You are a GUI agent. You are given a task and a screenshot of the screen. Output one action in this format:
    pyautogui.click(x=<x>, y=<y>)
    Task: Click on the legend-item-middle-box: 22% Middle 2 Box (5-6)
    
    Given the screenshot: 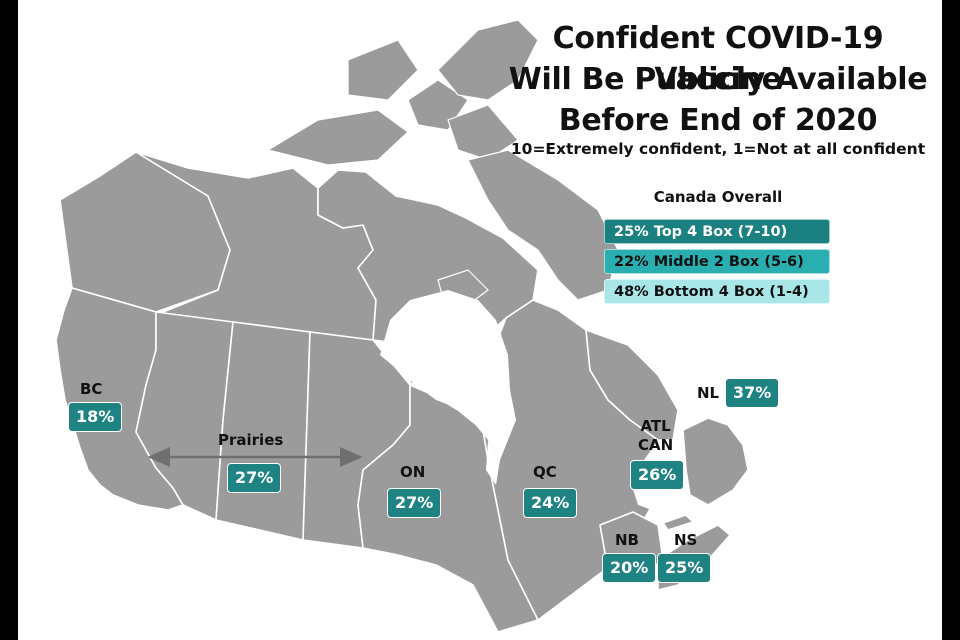 What is the action you would take?
    pyautogui.click(x=717, y=261)
    